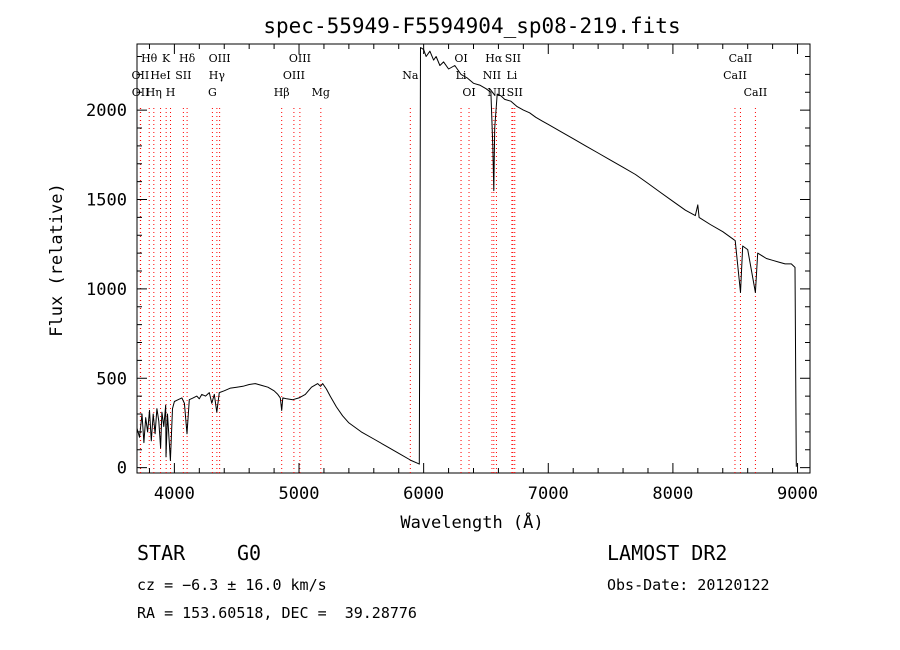 Image resolution: width=900 pixels, height=650 pixels. Describe the element at coordinates (149, 58) in the screenshot. I see `line-label: Hθ` at that location.